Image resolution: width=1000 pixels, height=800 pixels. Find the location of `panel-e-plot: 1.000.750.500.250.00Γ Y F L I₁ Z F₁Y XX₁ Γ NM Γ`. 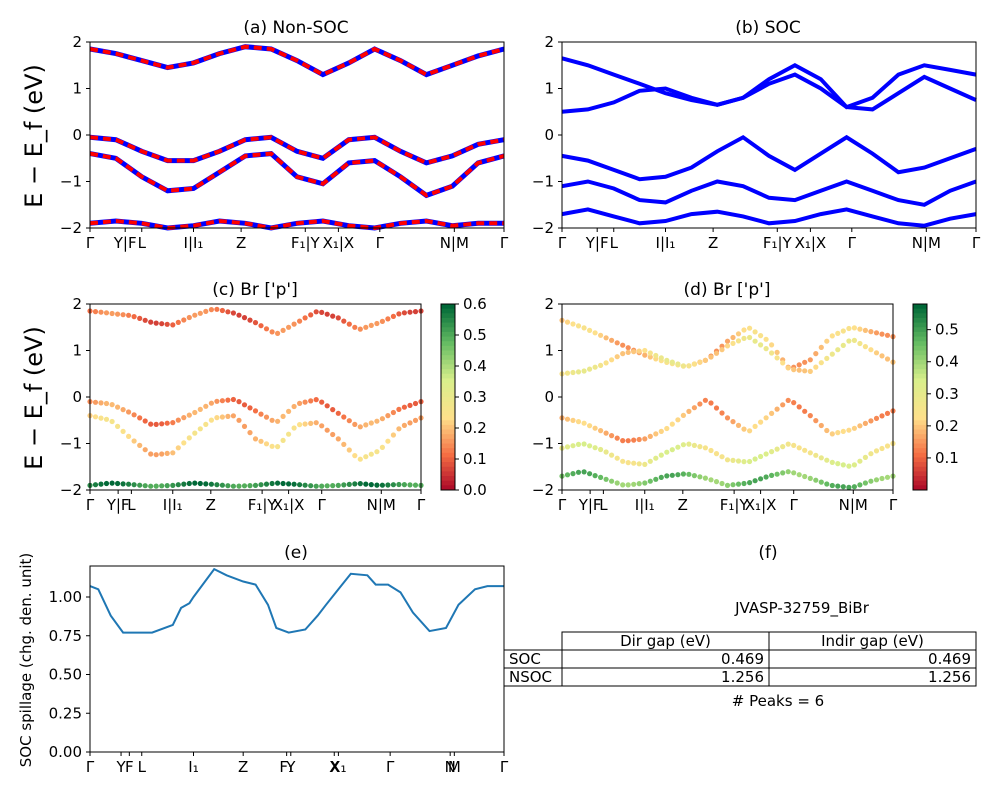

panel-e-plot: 1.000.750.500.250.00Γ Y F L I₁ Z F₁Y XX₁ Γ NM Γ is located at coordinates (279, 670).